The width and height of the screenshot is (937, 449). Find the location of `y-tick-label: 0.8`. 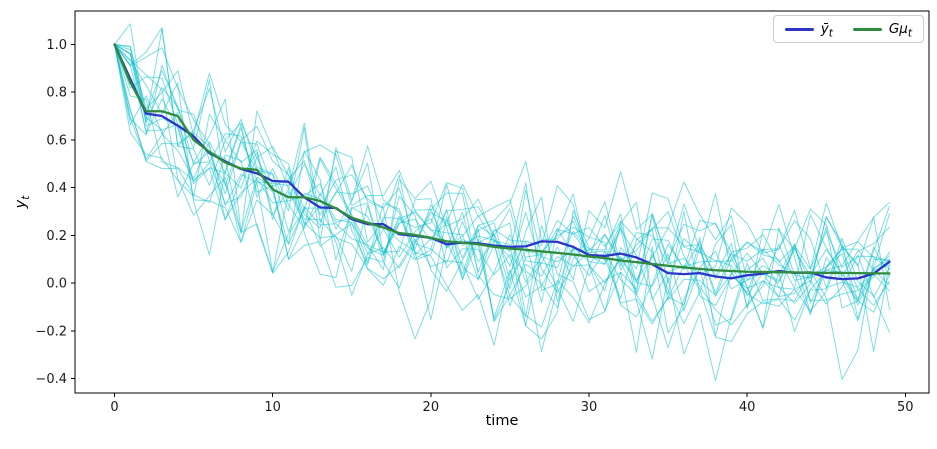

y-tick-label: 0.8 is located at coordinates (56, 93).